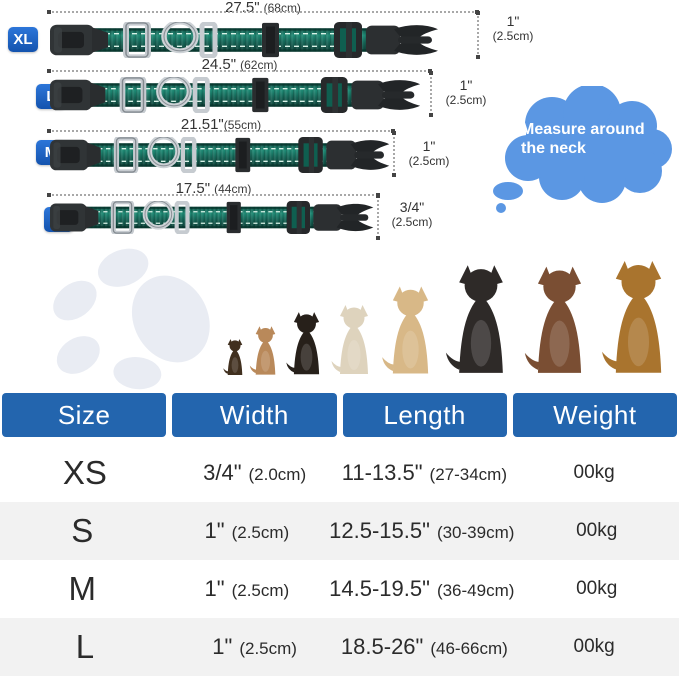  I want to click on table-row-l: L 1" (2.5cm) 18.5-26" (46-66cm) 00kg, so click(339, 647).